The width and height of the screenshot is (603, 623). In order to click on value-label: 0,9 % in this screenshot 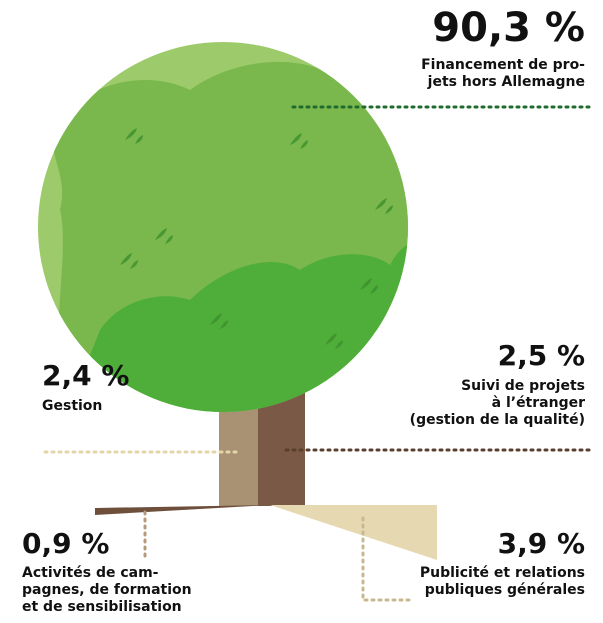, I will do `click(66, 543)`.